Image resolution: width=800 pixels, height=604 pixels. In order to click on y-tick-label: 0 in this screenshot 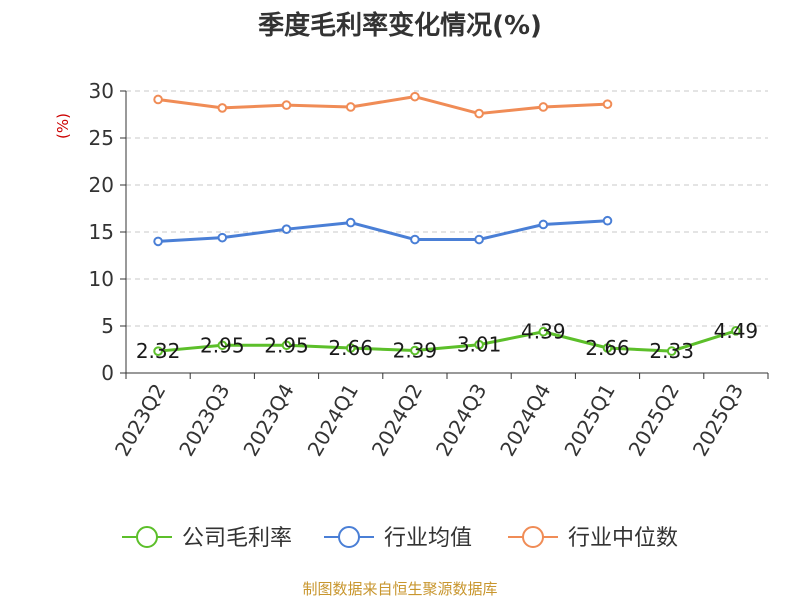, I will do `click(107, 373)`.